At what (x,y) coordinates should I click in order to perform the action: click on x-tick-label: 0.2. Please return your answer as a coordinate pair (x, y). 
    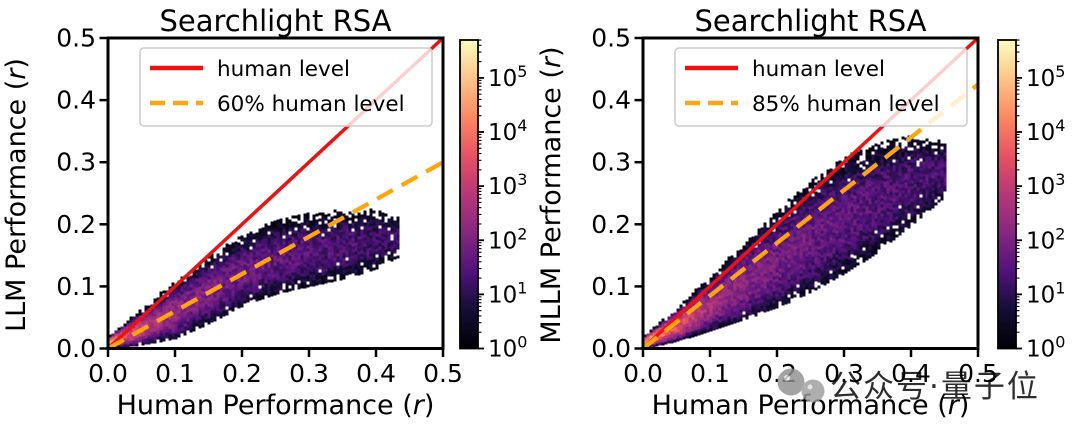
    Looking at the image, I should click on (242, 373).